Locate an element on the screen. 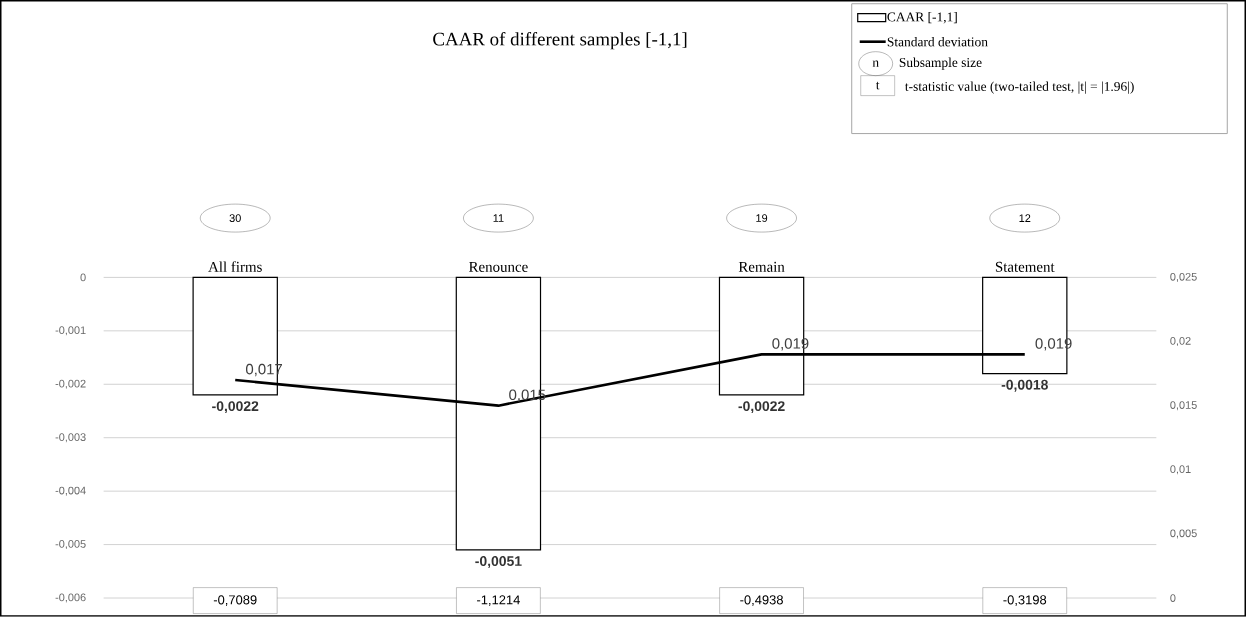  y-tick-label: -0,005 is located at coordinates (70, 545).